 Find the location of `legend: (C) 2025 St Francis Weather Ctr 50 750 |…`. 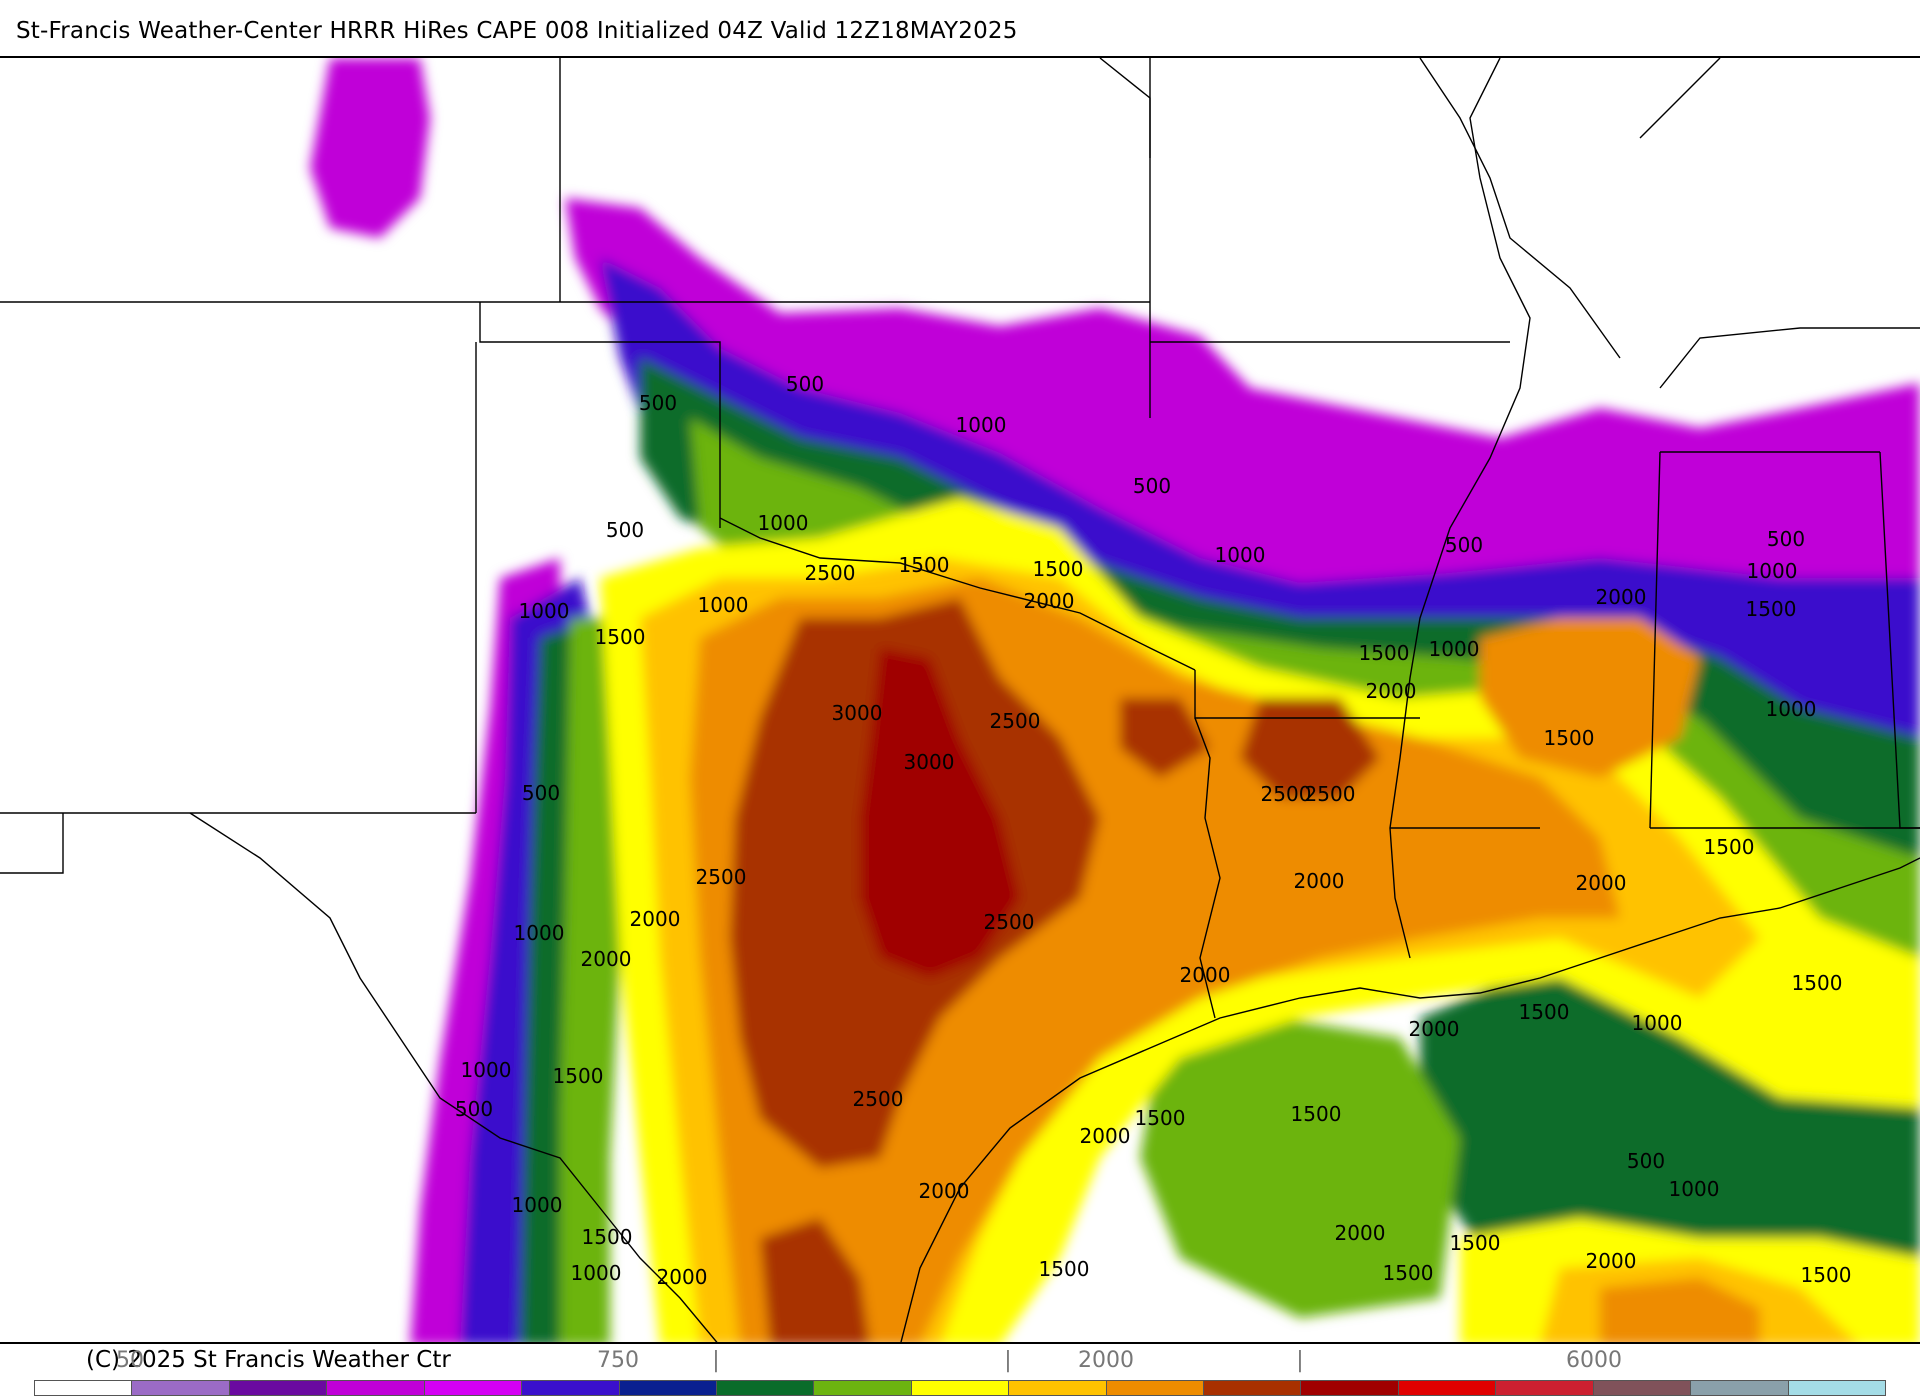

legend: (C) 2025 St Francis Weather Ctr 50 750 |… is located at coordinates (960, 1372).